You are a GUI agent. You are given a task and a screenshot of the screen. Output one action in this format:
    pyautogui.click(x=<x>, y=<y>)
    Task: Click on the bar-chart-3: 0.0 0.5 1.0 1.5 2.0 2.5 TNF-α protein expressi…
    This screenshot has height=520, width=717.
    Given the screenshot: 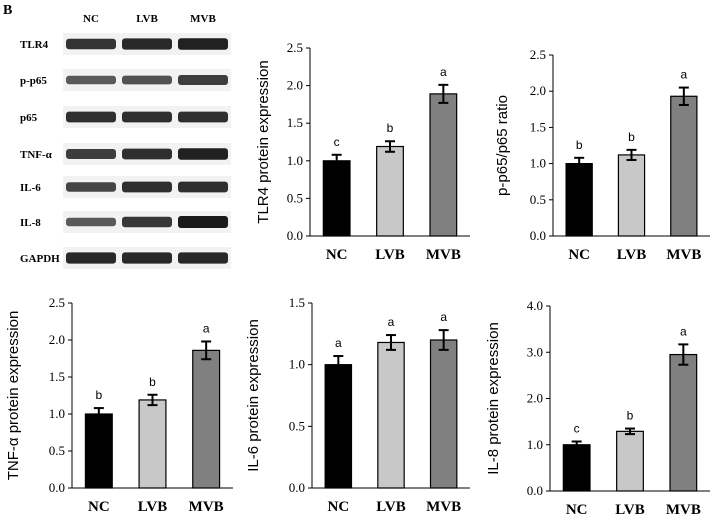 What is the action you would take?
    pyautogui.click(x=119, y=405)
    